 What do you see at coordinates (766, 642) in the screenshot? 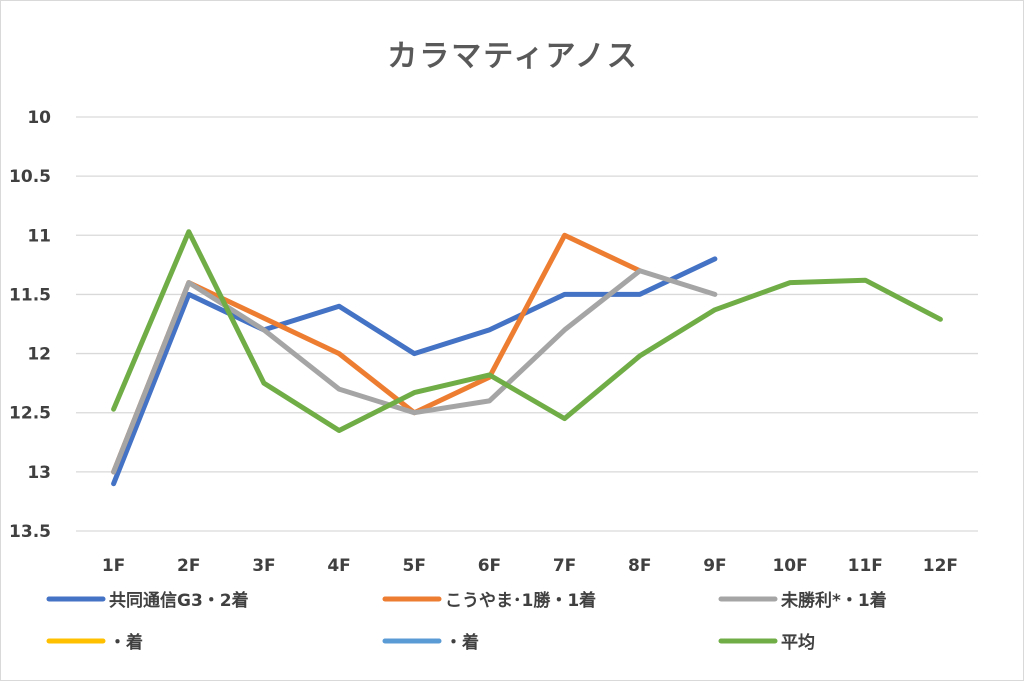
I see `legend-item: 平均` at bounding box center [766, 642].